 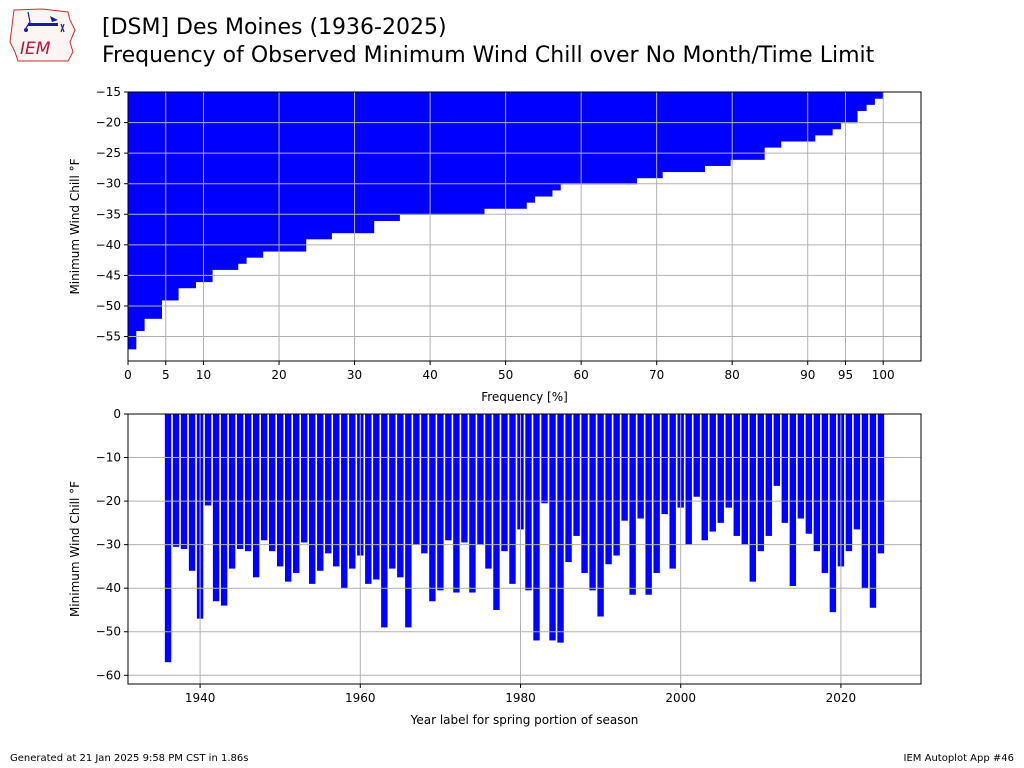 I want to click on chart-title-line1: [DSM] Des Moines (1936-2025), so click(x=274, y=27).